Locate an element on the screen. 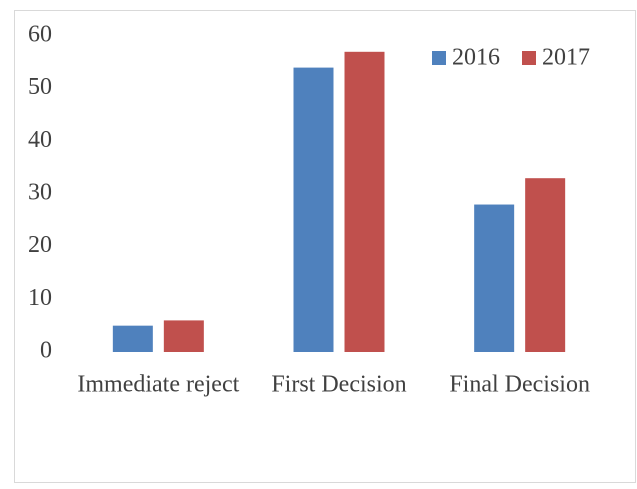  legend-label: 2016 is located at coordinates (476, 58).